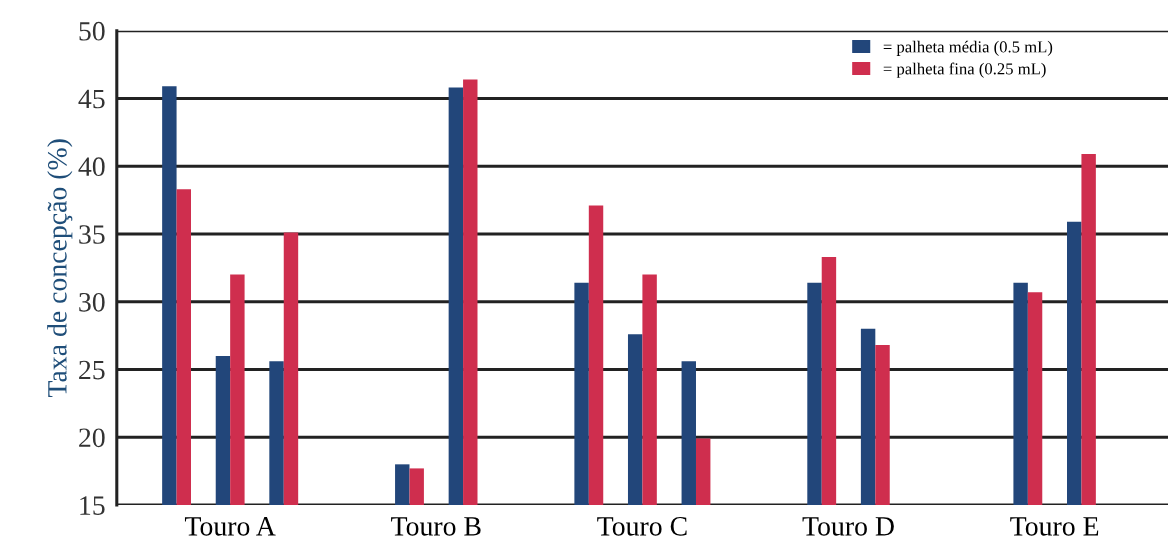  I want to click on y-tick-label: 35, so click(92, 234).